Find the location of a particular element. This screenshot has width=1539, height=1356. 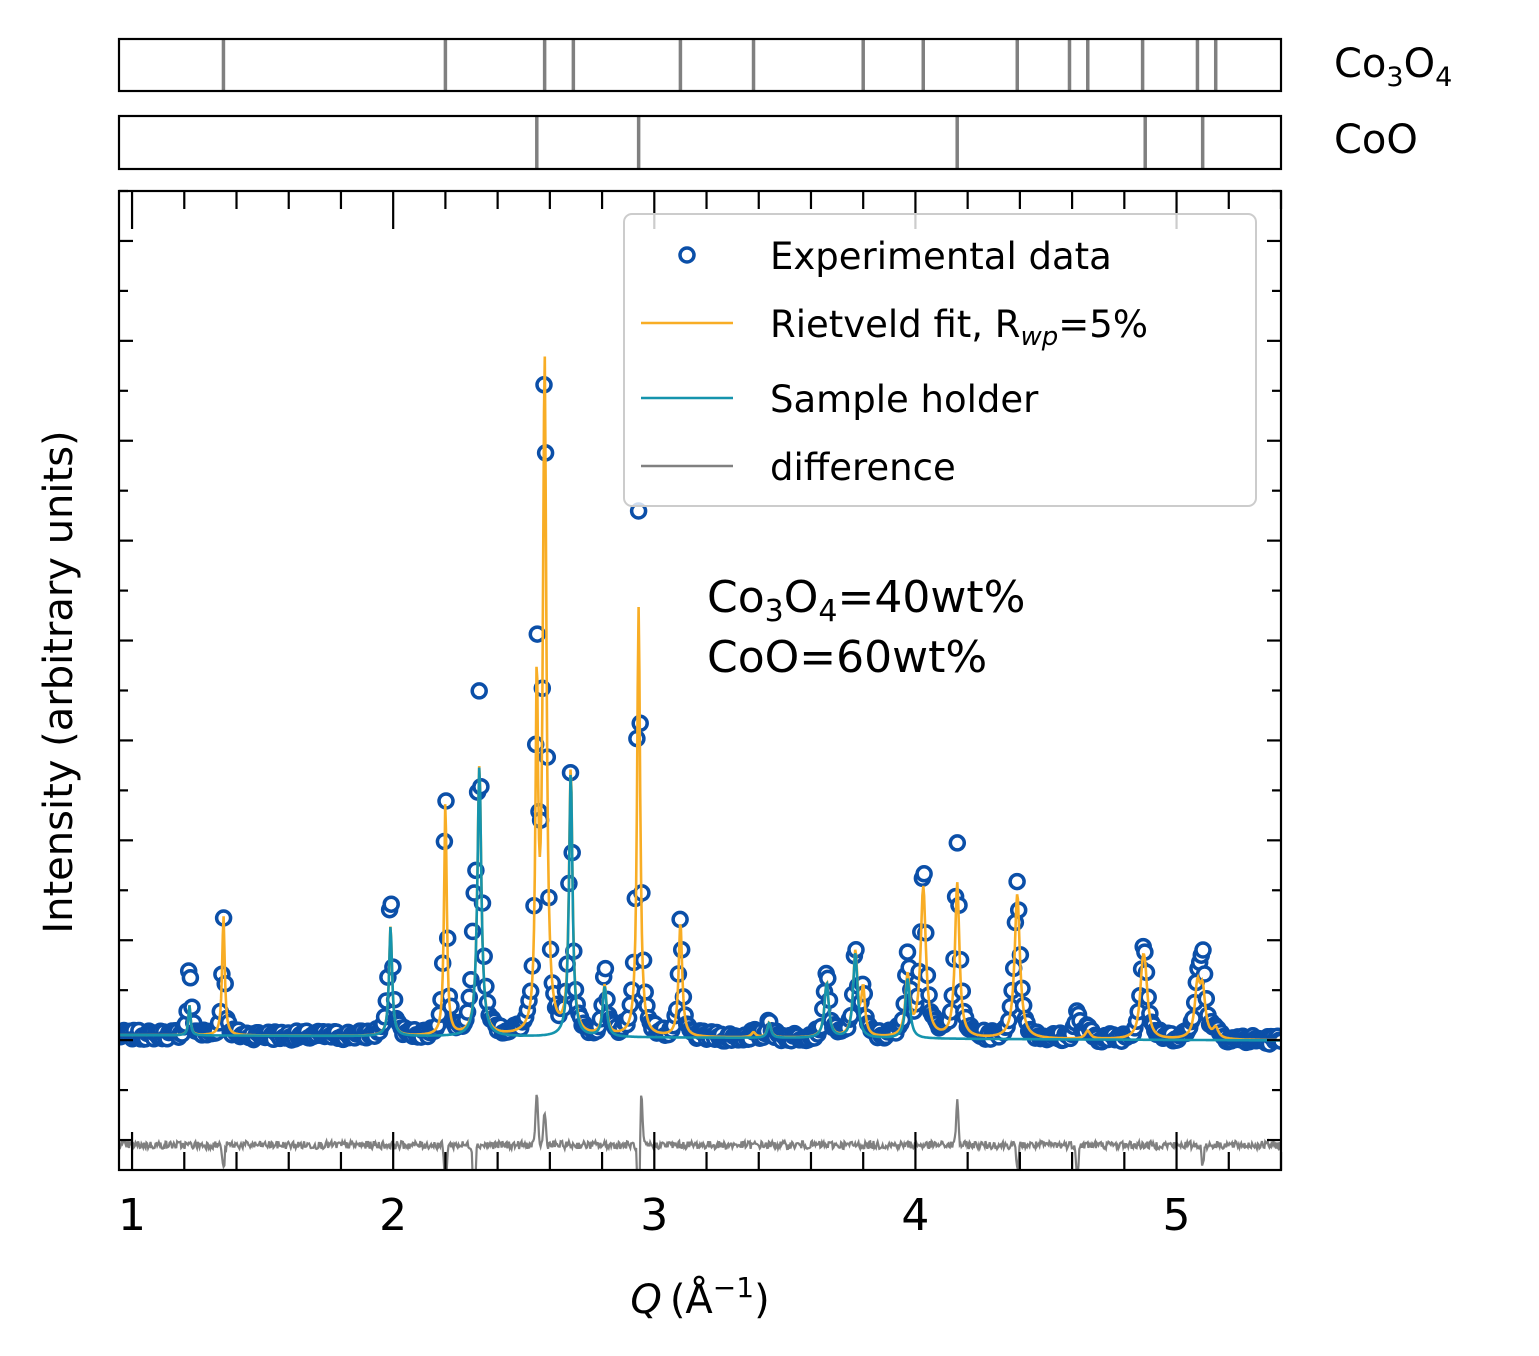

legend-label-fit: Rietveld fit, Rwp=5% is located at coordinates (959, 327).